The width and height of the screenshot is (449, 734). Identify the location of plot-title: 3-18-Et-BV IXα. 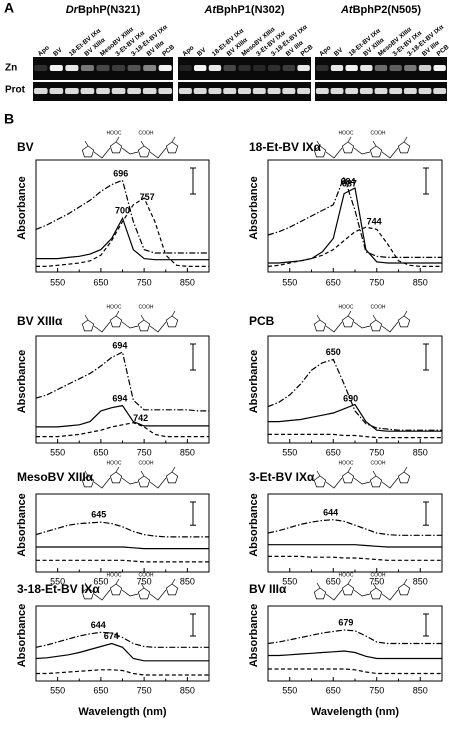
(58, 589).